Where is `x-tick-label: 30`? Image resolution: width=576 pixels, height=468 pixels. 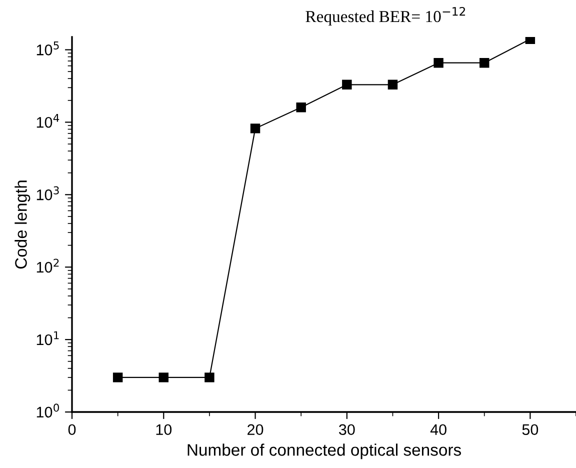 x-tick-label: 30 is located at coordinates (346, 430).